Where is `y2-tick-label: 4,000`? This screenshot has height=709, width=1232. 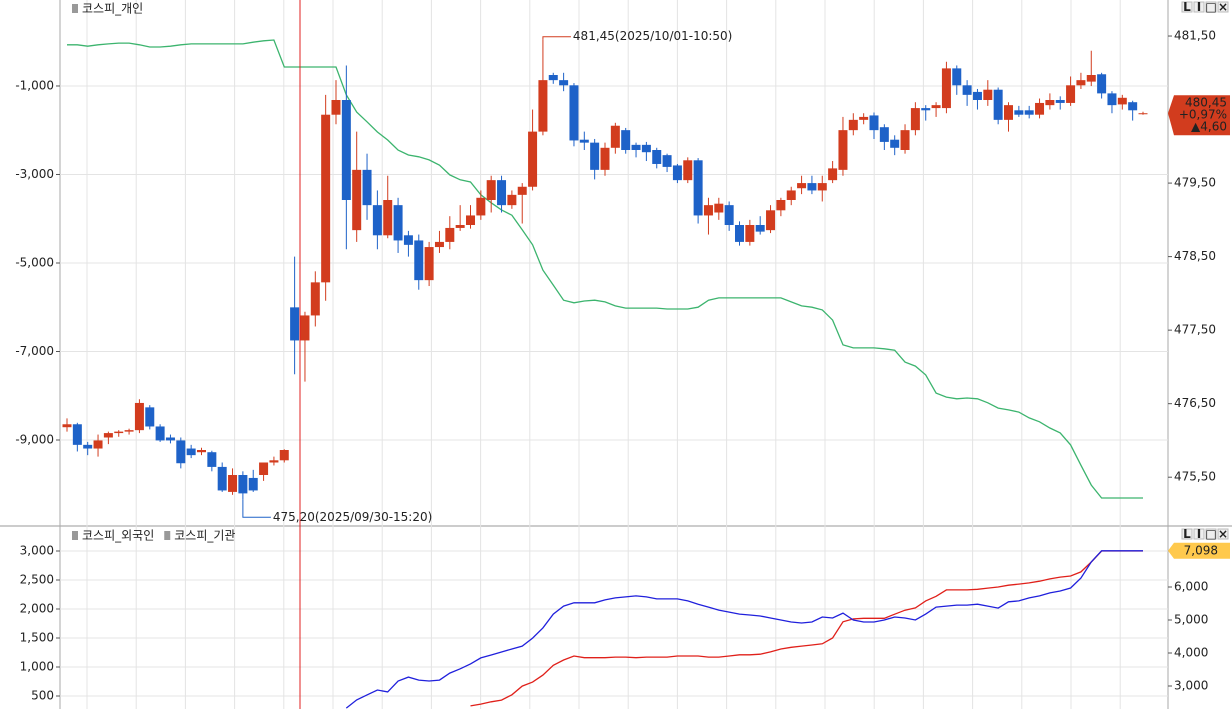 y2-tick-label: 4,000 is located at coordinates (1191, 652).